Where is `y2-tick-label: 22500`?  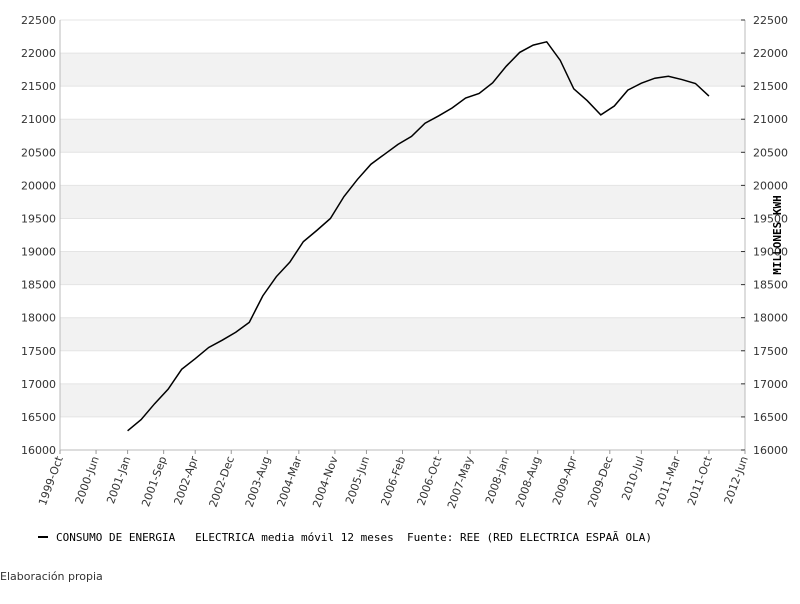
y2-tick-label: 22500 is located at coordinates (770, 20).